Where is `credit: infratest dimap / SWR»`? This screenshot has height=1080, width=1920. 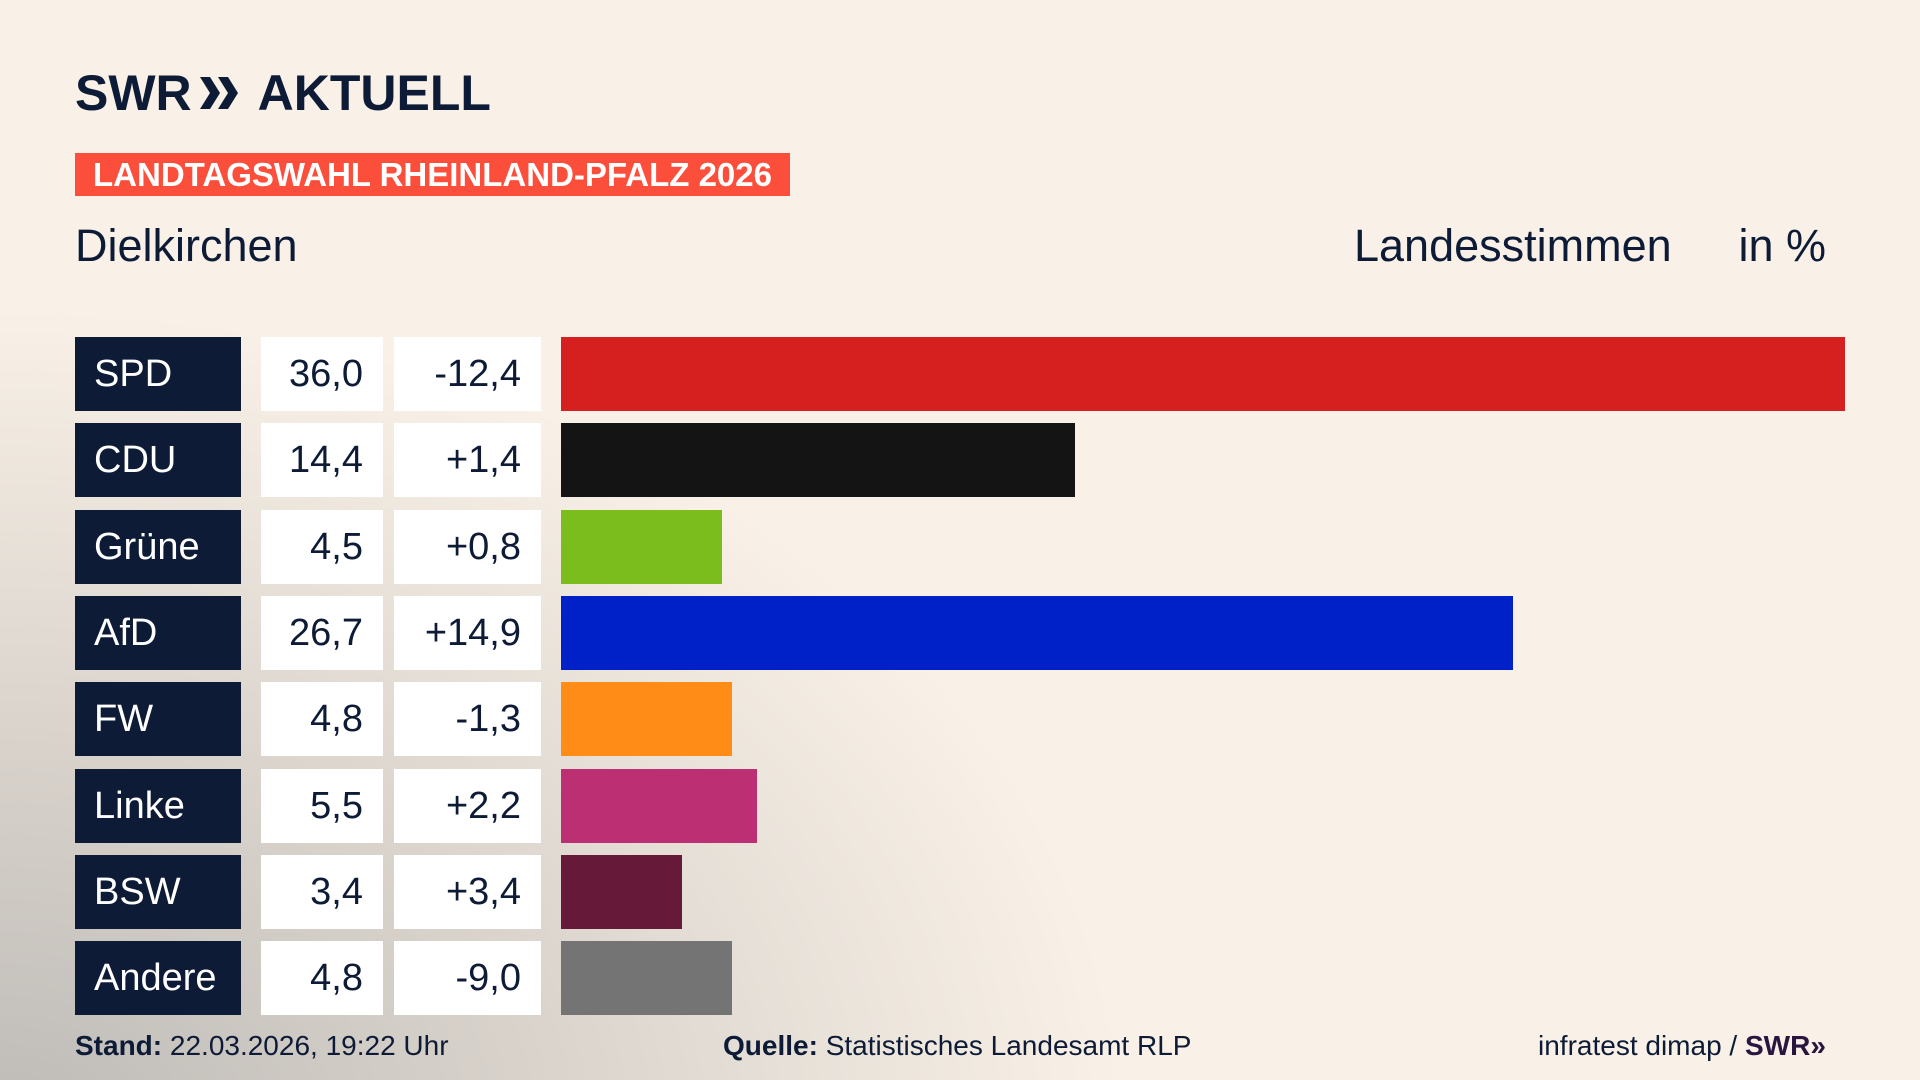
credit: infratest dimap / SWR» is located at coordinates (1682, 1046).